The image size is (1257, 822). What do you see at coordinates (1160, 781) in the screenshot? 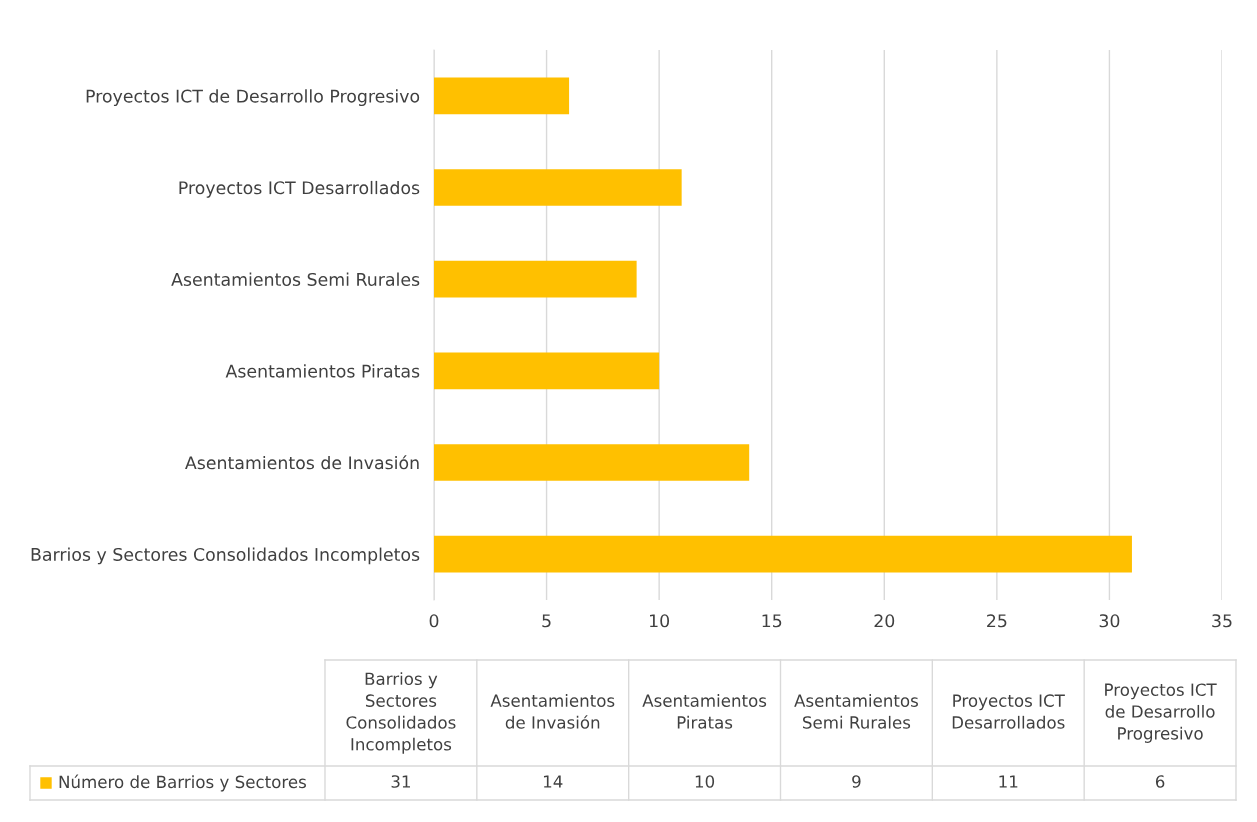
I see `data-label: 6` at bounding box center [1160, 781].